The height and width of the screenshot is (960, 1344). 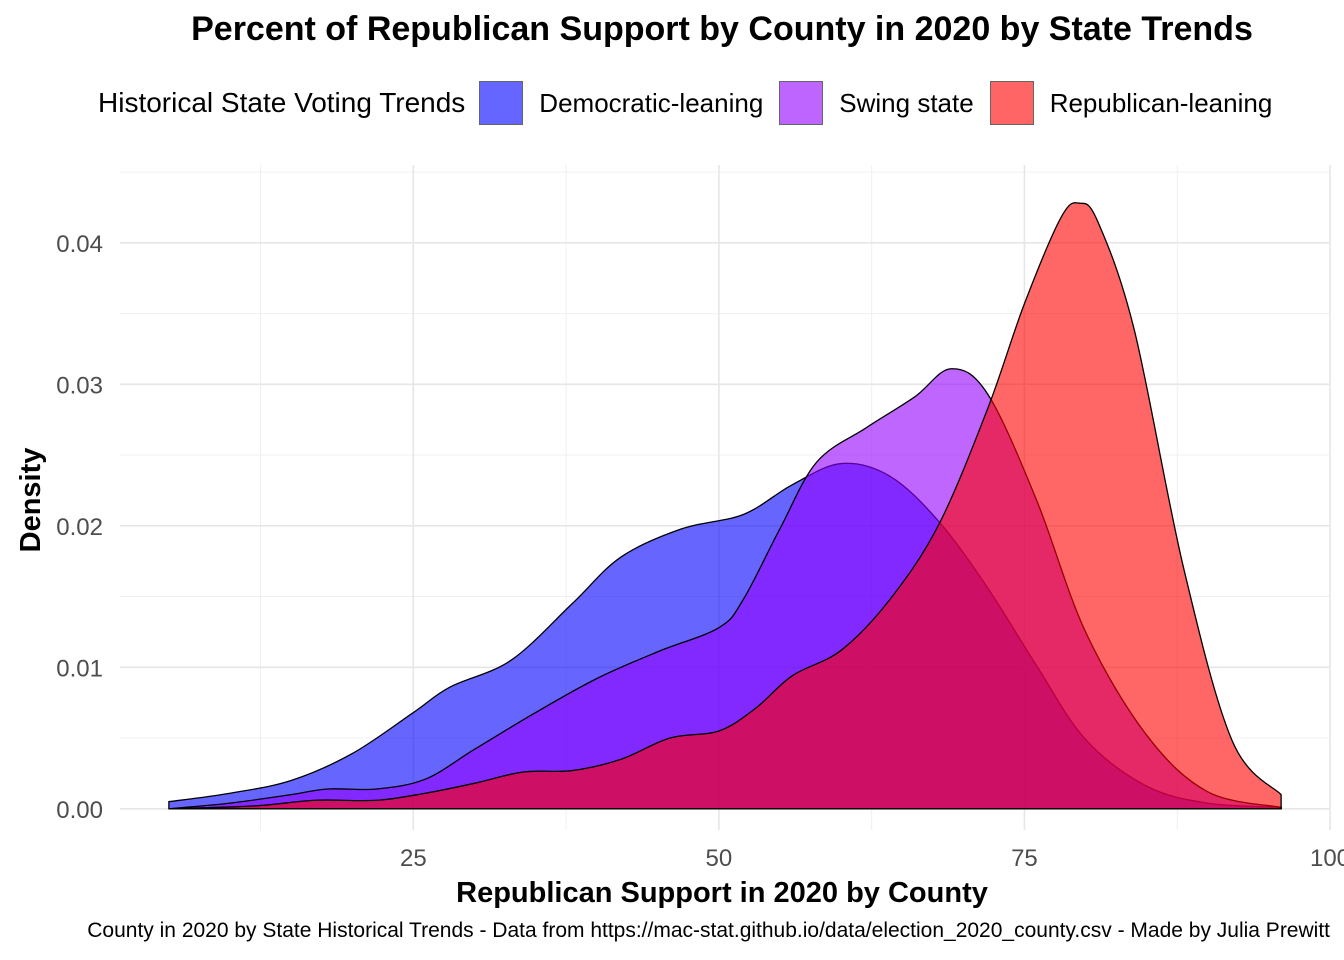 I want to click on y-tick-label: 0.02, so click(x=79, y=527).